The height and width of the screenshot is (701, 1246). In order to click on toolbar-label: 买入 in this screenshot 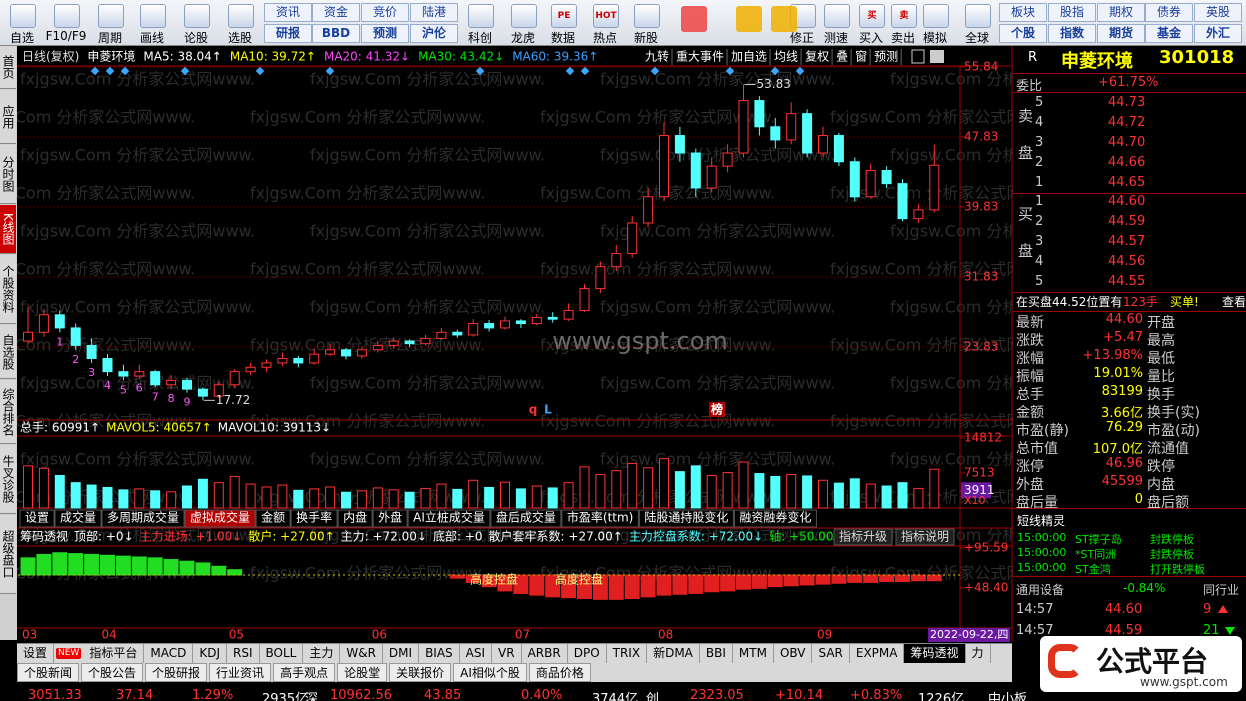, I will do `click(870, 38)`.